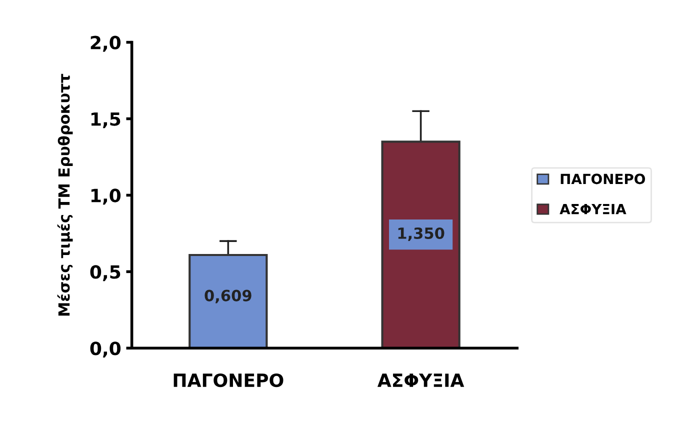 The width and height of the screenshot is (676, 423). Describe the element at coordinates (228, 297) in the screenshot. I see `data-label: 0,609` at that location.